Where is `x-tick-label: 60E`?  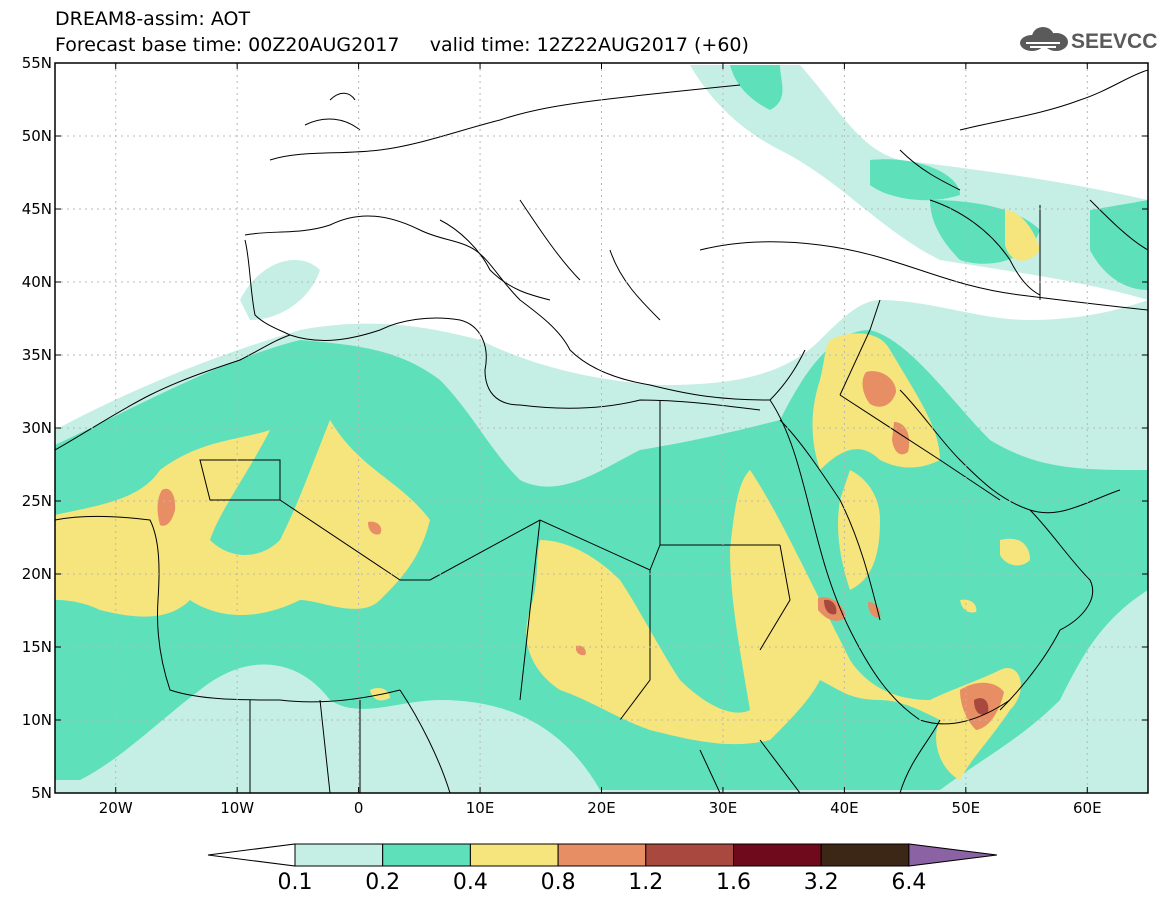 x-tick-label: 60E is located at coordinates (1087, 808).